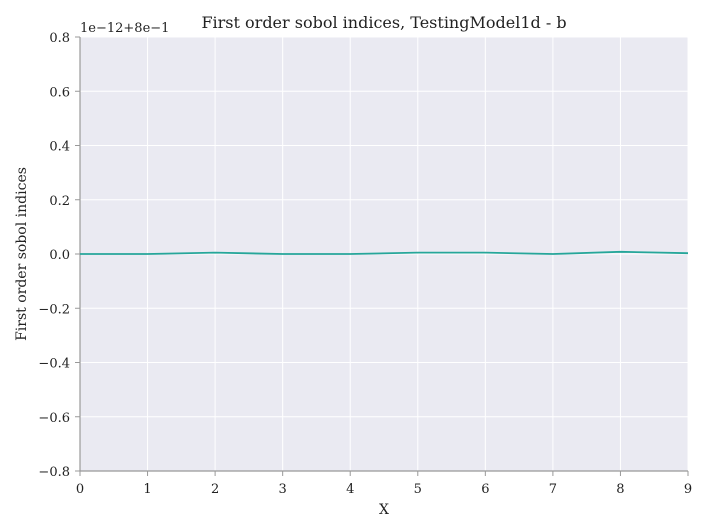 The width and height of the screenshot is (708, 531). I want to click on x-tick-label: 9, so click(688, 489).